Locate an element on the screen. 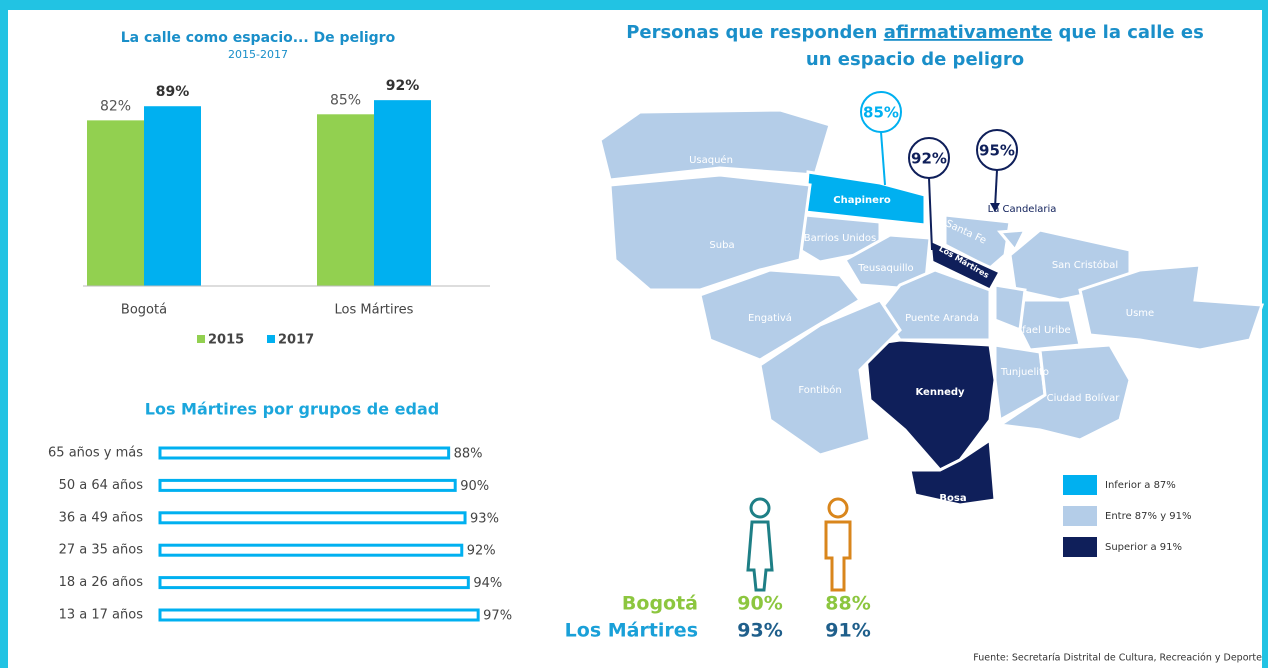 This screenshot has height=668, width=1268. male-icon is located at coordinates (838, 544).